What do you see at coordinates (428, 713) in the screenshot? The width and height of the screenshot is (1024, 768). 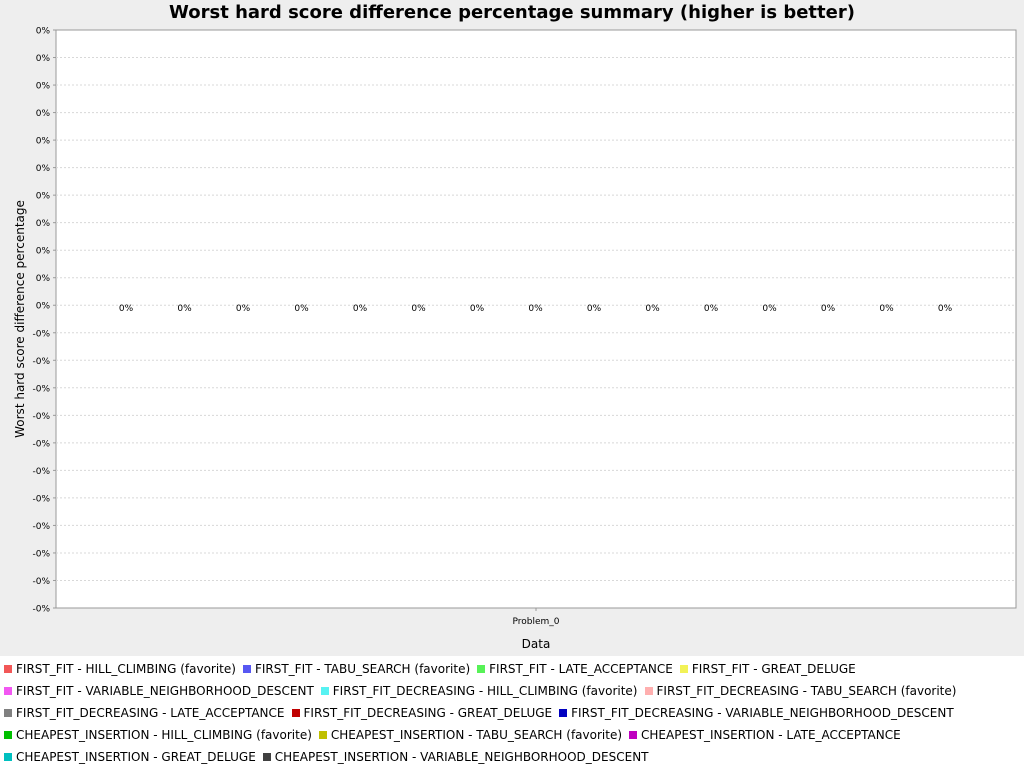 I see `legend-label: FIRST_FIT_DECREASING - GREAT_DELUGE` at bounding box center [428, 713].